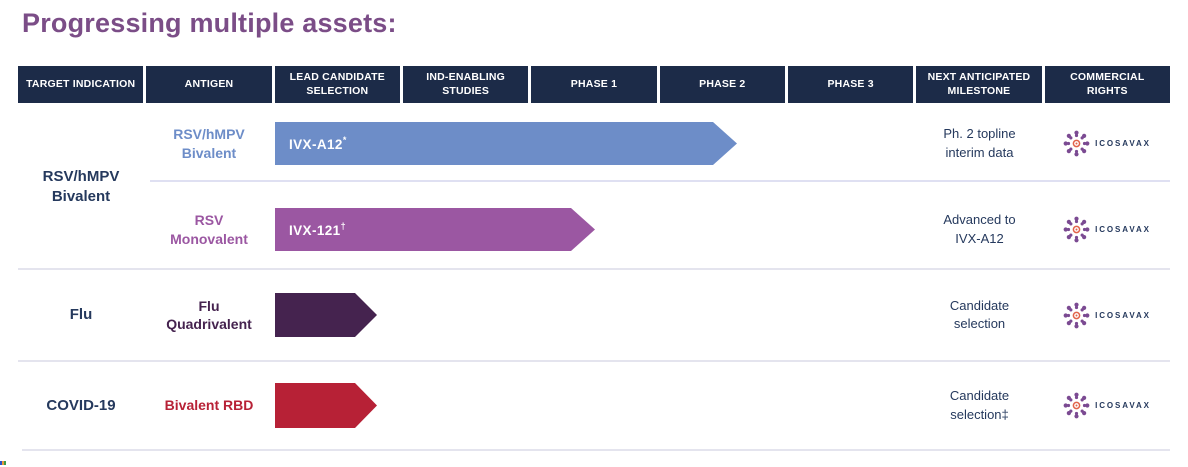 The image size is (1188, 467). I want to click on milestone-row-4: Candidate selection‡, so click(979, 405).